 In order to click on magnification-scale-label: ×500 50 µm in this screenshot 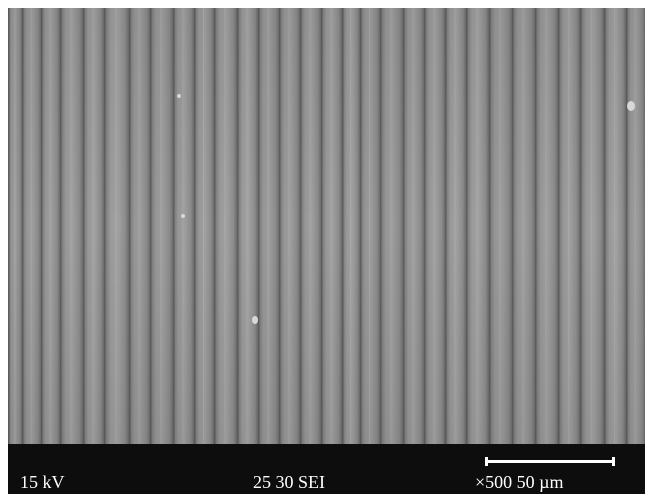, I will do `click(519, 482)`.